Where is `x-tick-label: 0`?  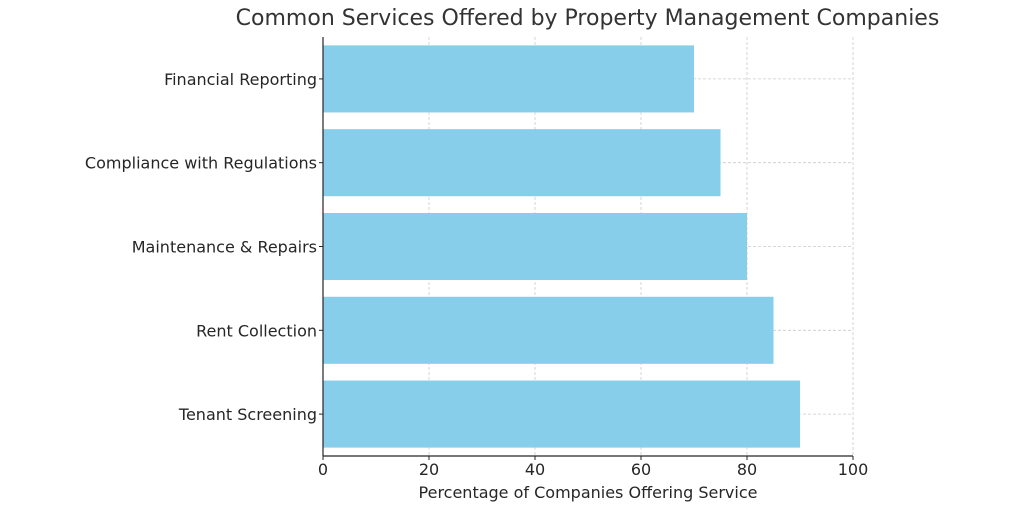
x-tick-label: 0 is located at coordinates (323, 469).